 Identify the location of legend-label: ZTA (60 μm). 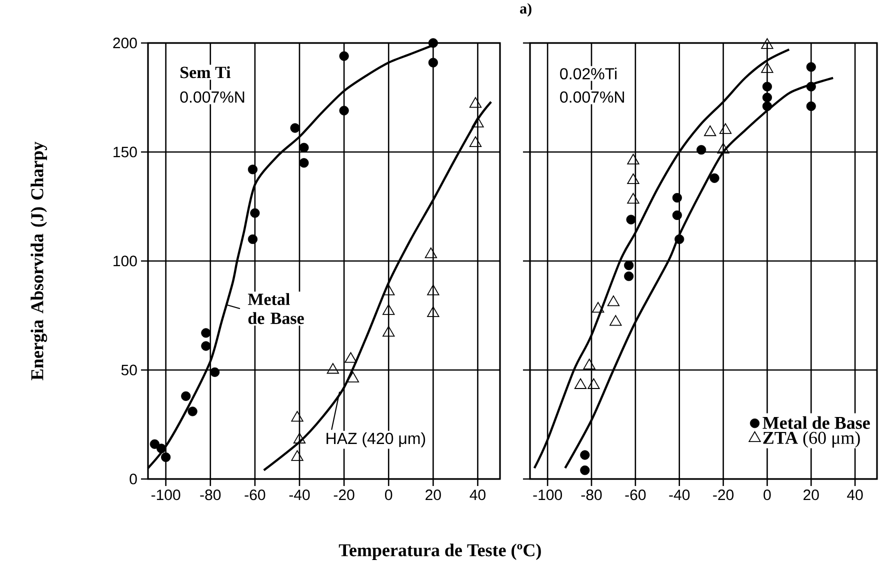
(811, 439).